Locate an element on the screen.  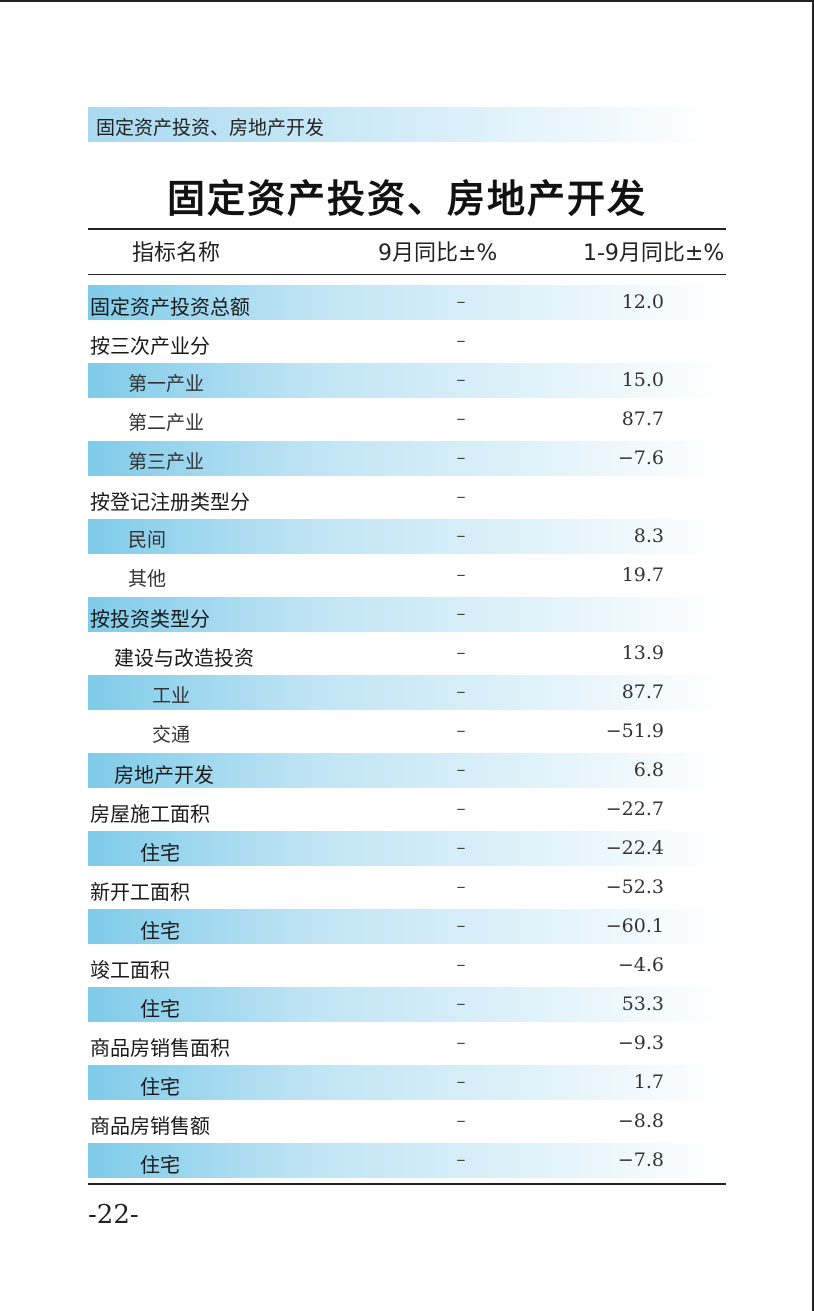
table-bottom-rule is located at coordinates (407, 1184).